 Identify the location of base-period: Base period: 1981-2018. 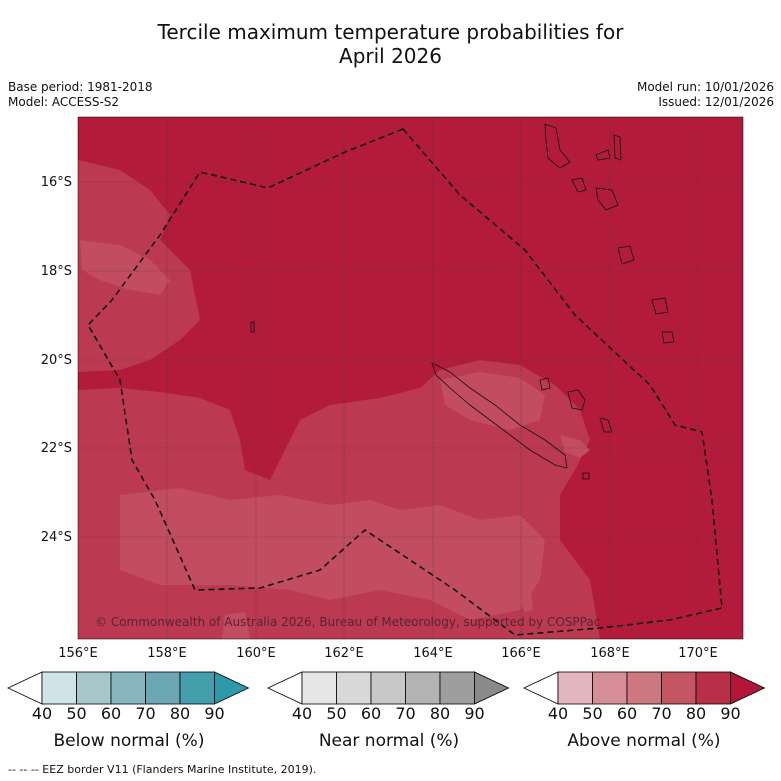
(80, 87).